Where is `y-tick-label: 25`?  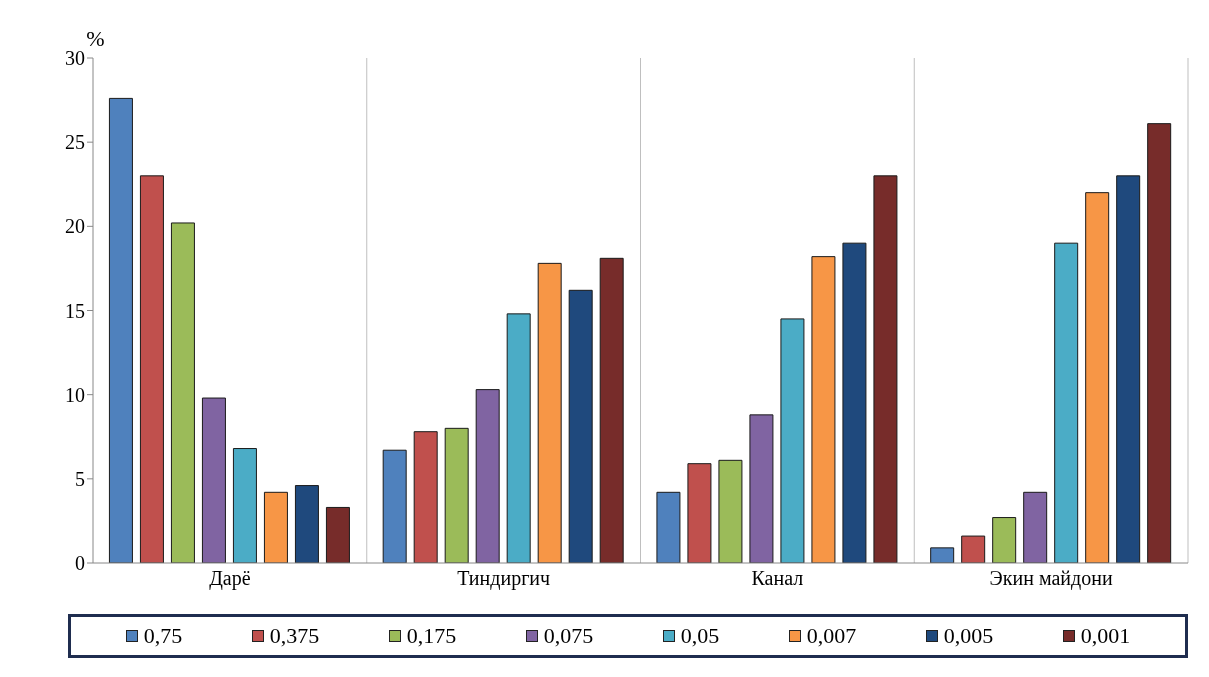 y-tick-label: 25 is located at coordinates (75, 142).